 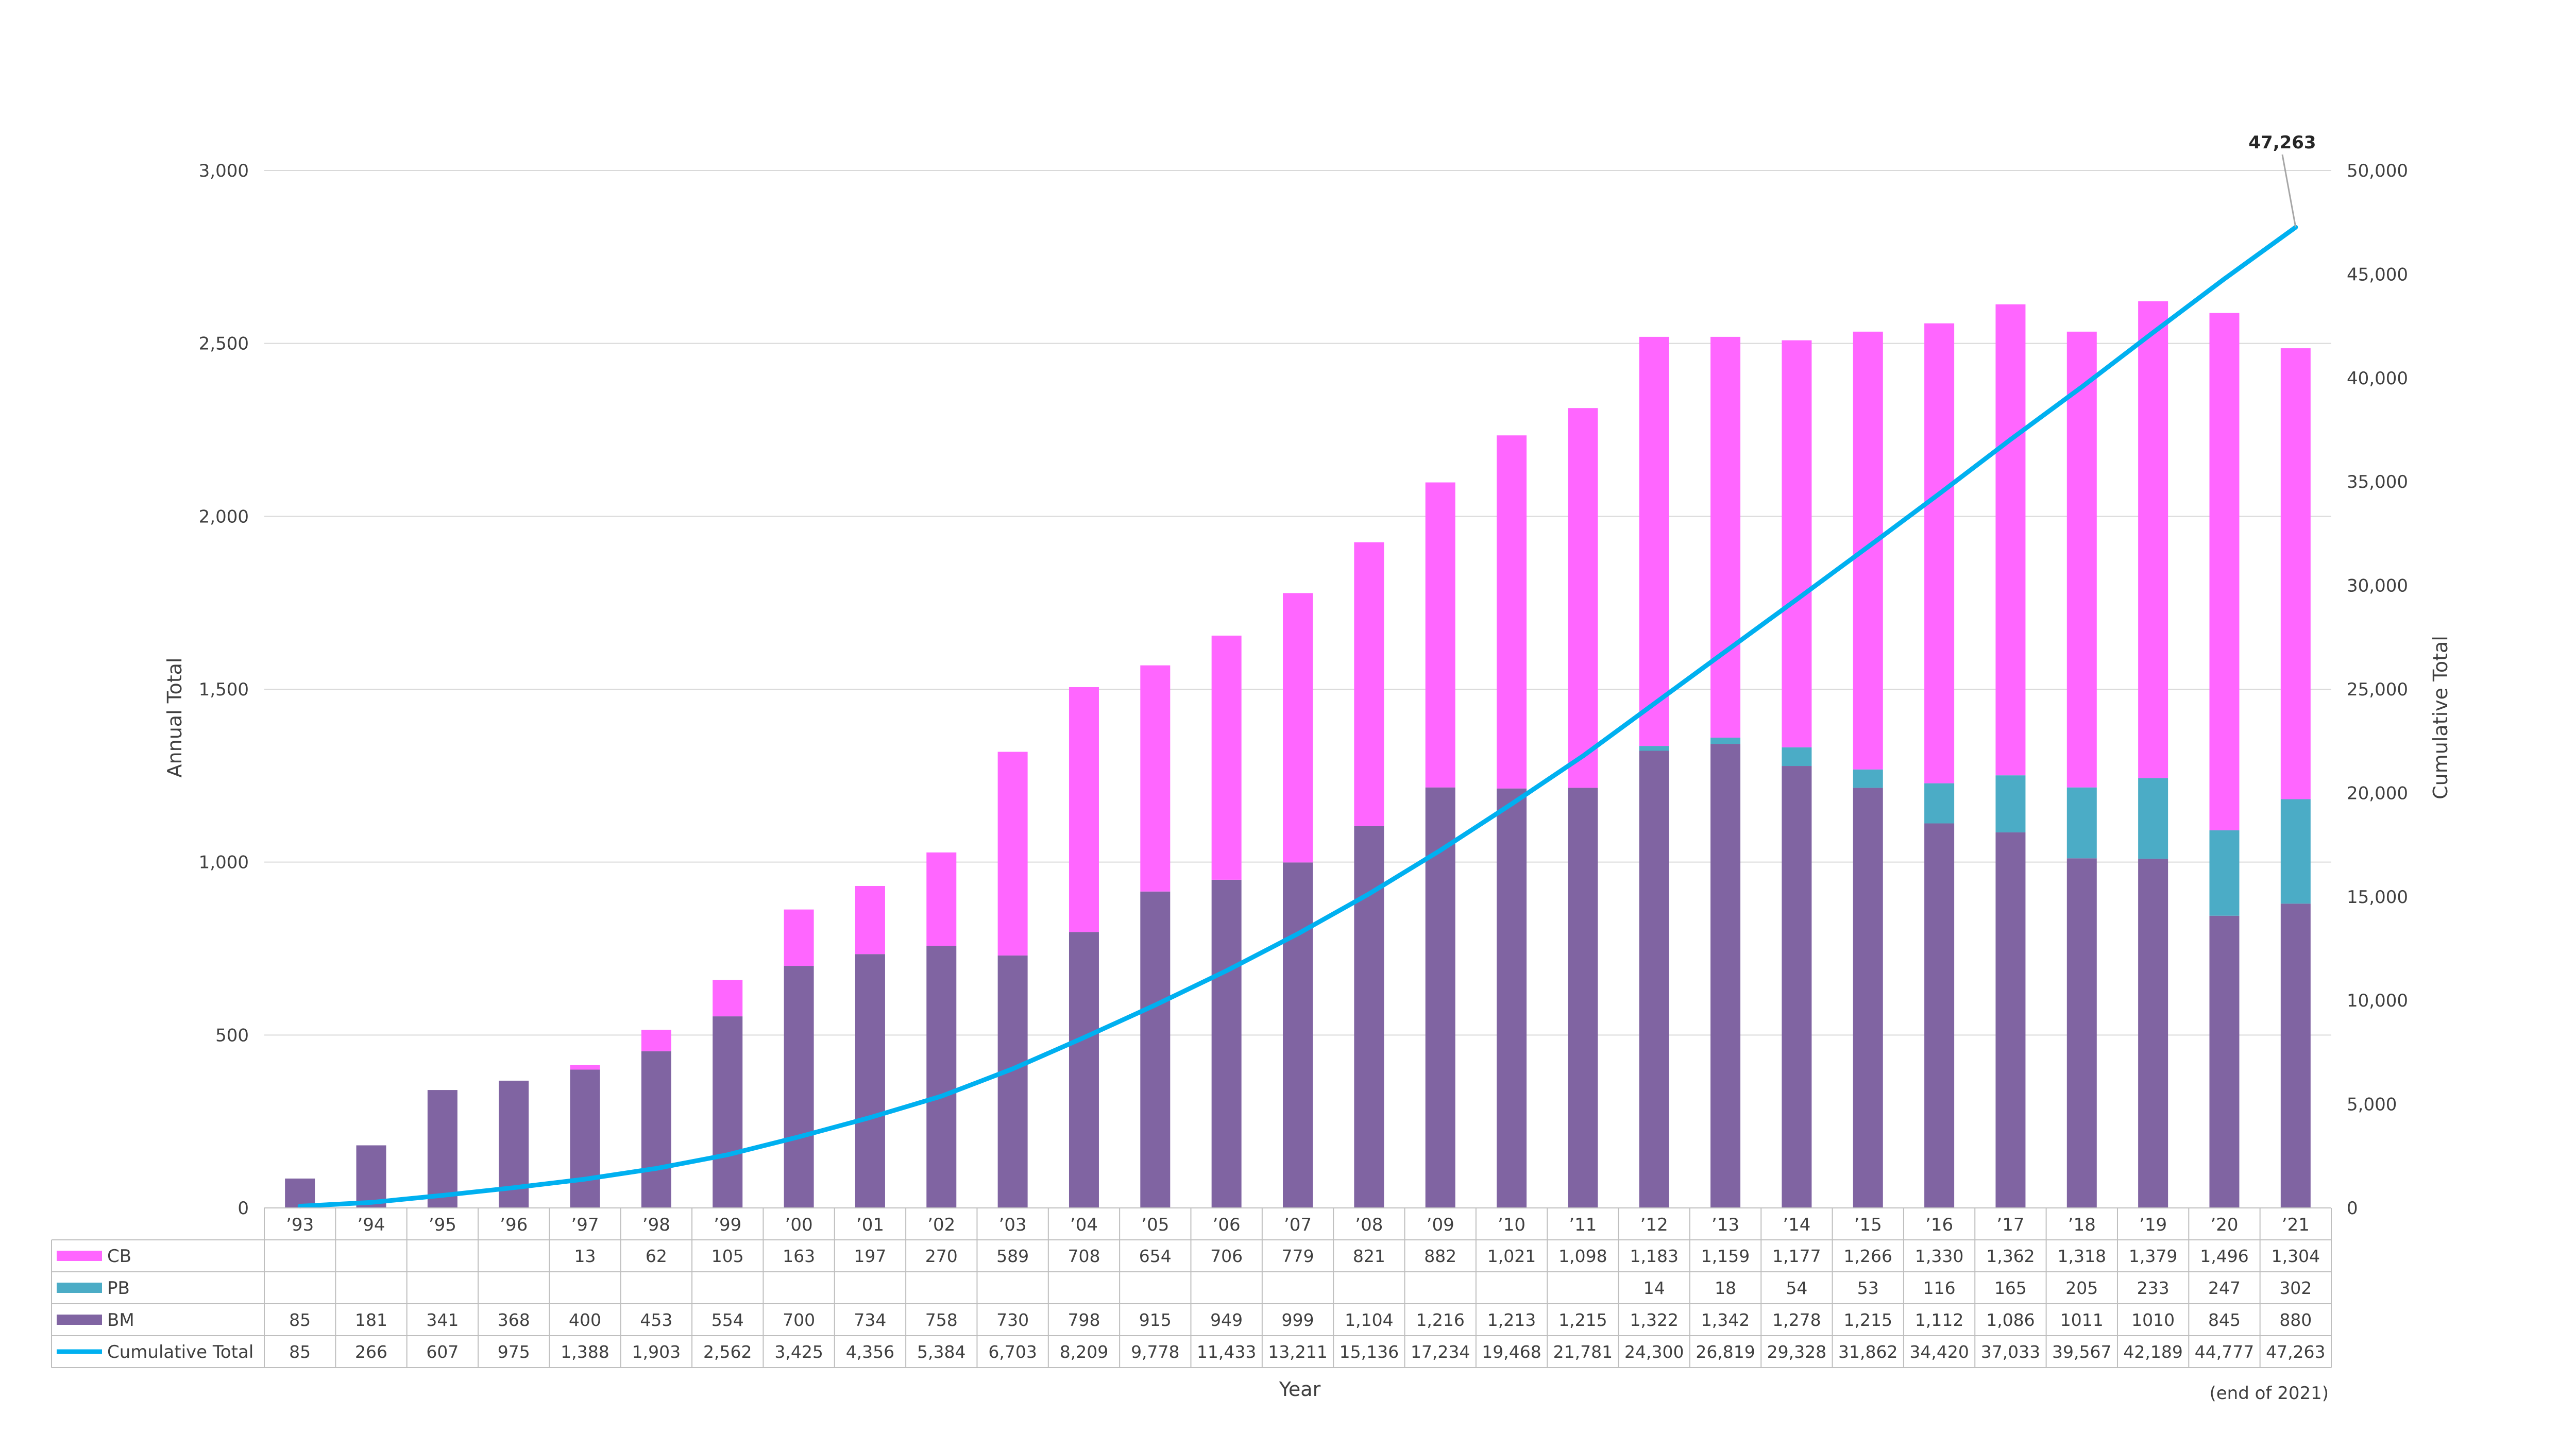 I want to click on table-cell: 1,304, so click(x=2296, y=1256).